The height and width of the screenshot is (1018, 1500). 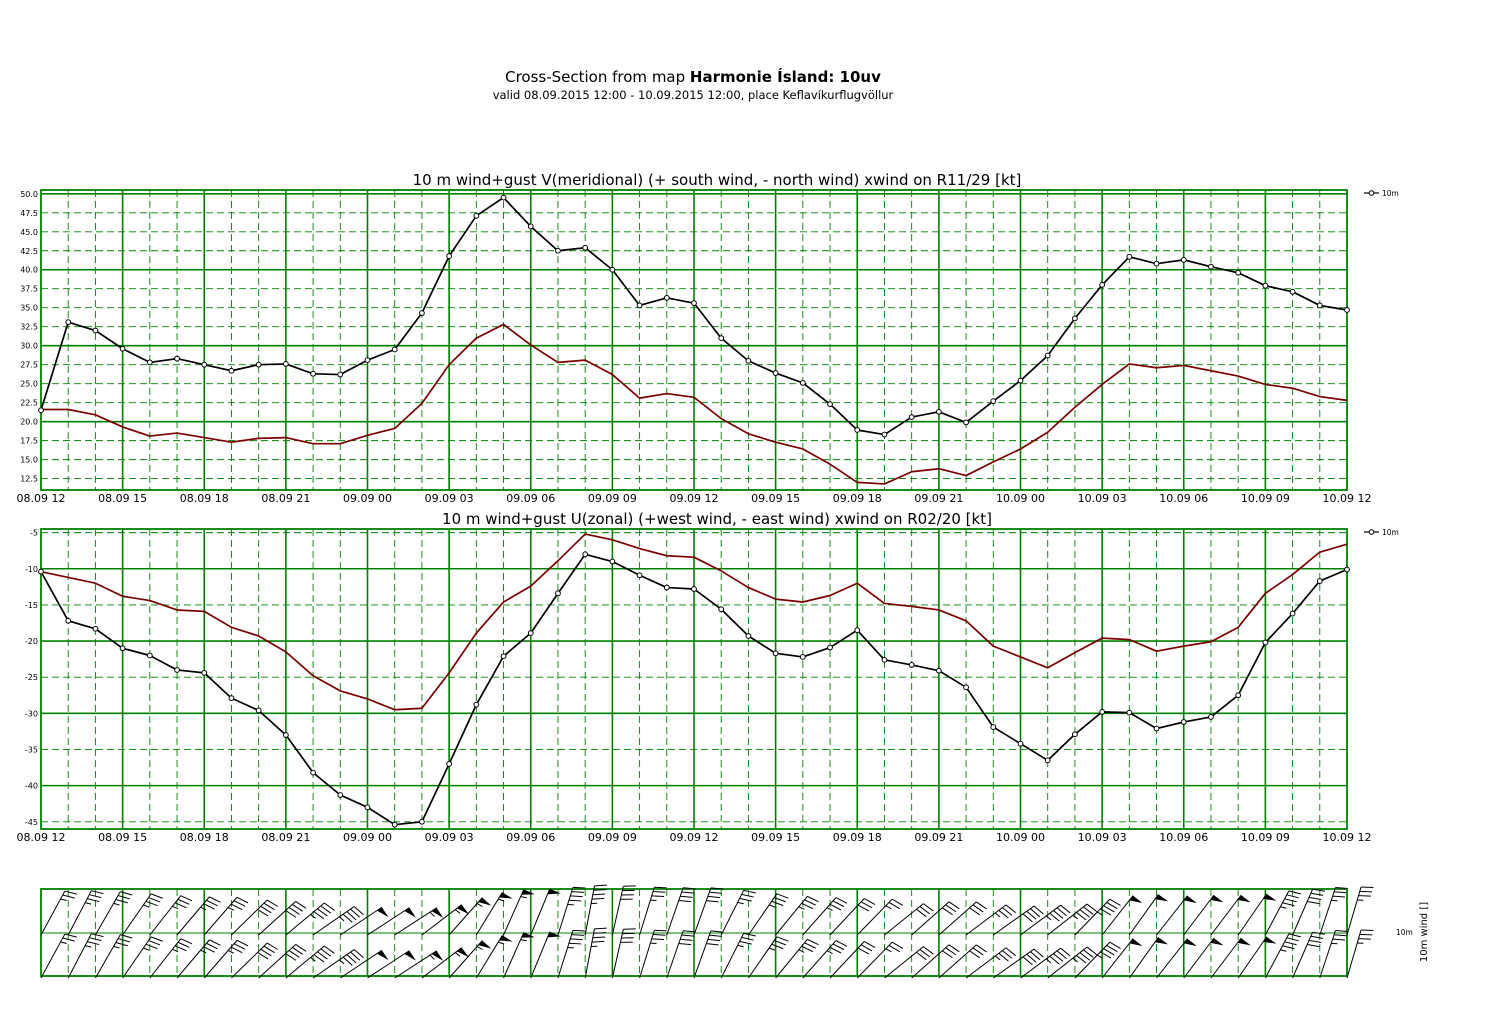 I want to click on y-tick-label: -25, so click(x=31, y=677).